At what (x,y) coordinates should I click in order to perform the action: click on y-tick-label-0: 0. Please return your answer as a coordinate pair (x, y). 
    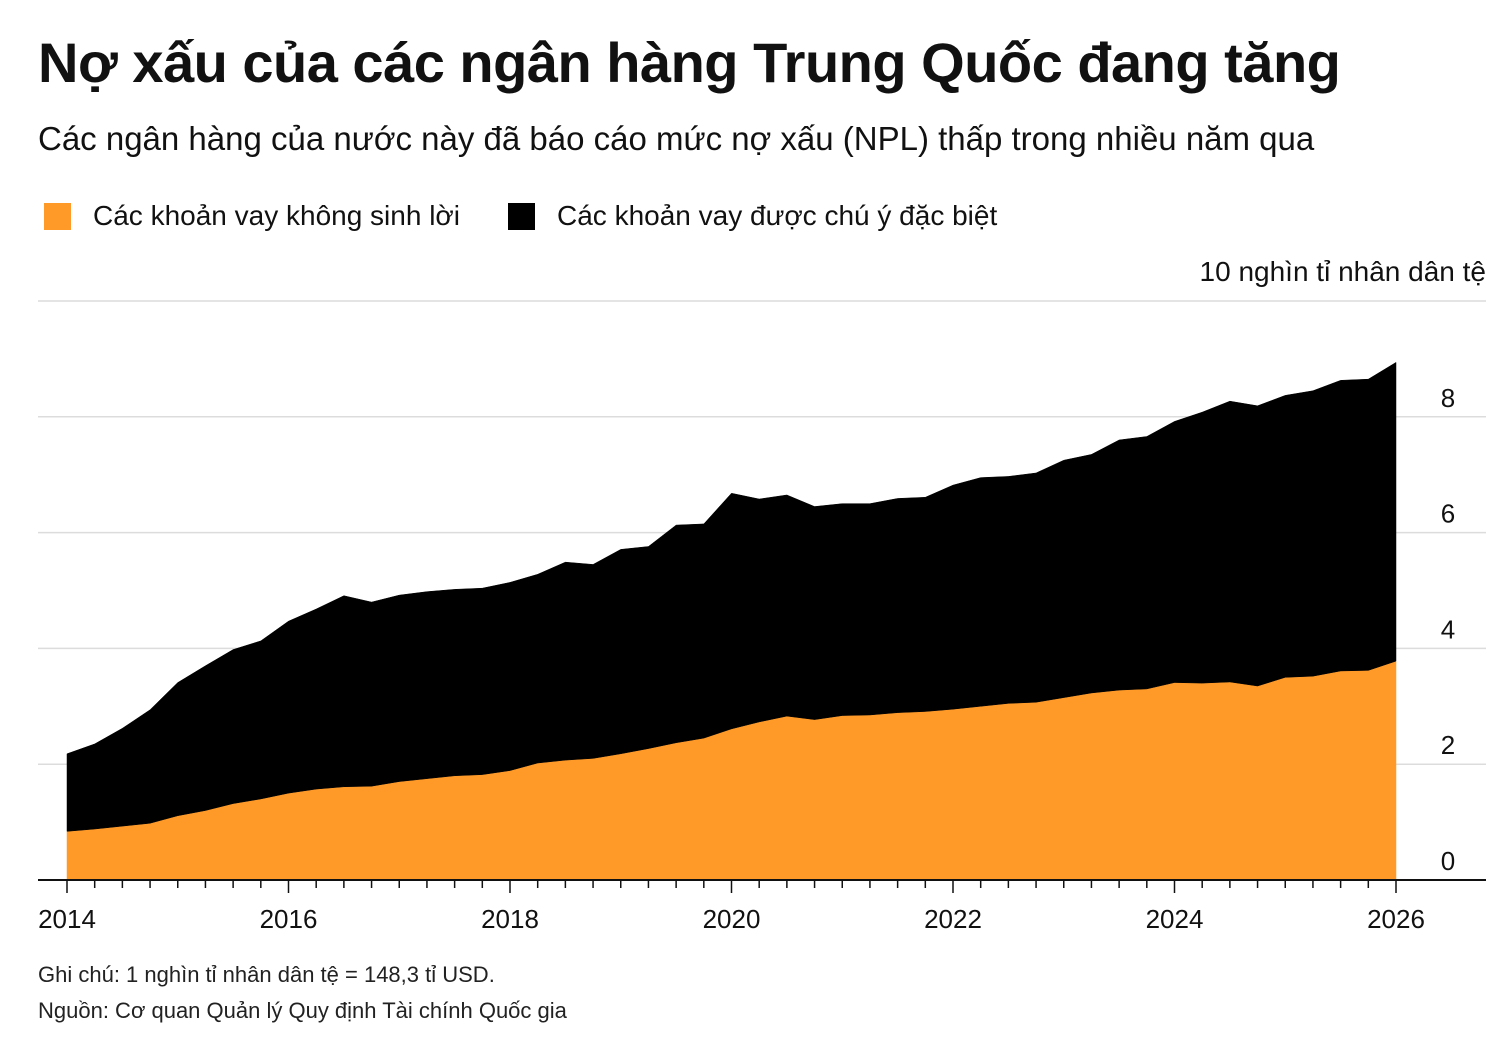
    Looking at the image, I should click on (1448, 861).